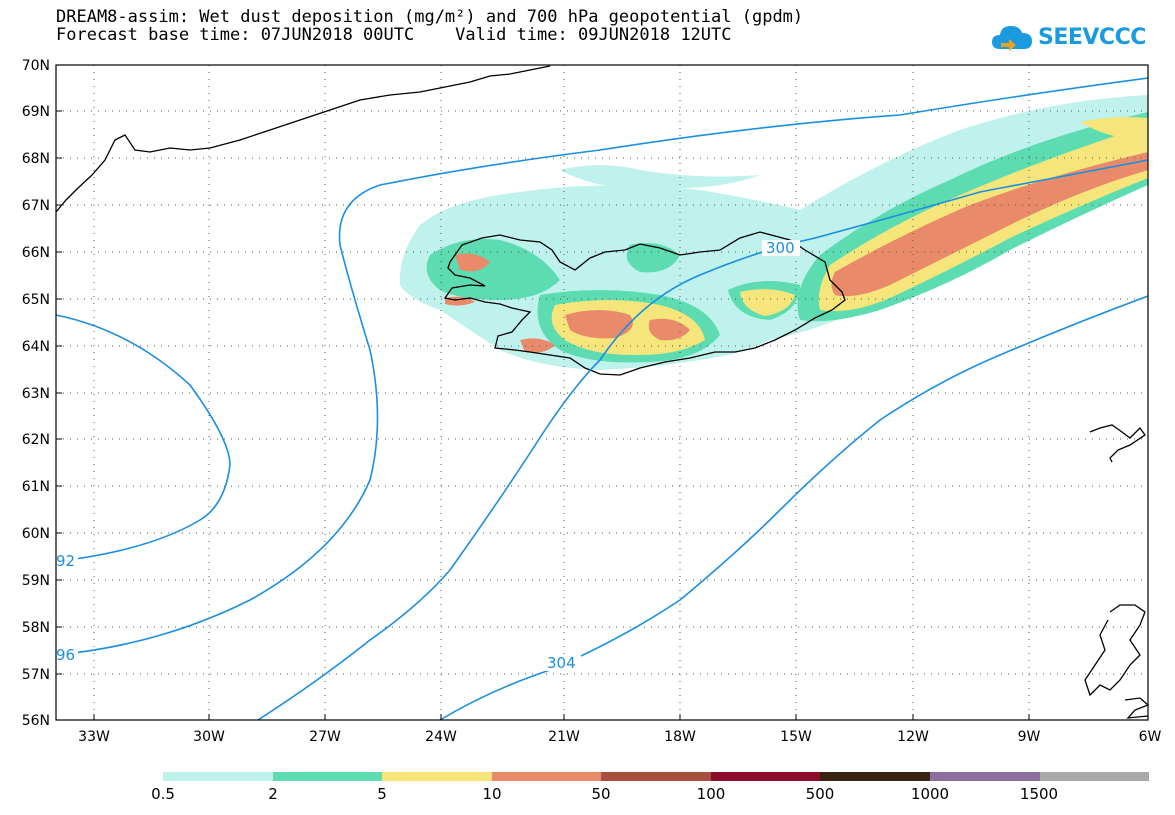 Image resolution: width=1175 pixels, height=815 pixels. I want to click on lat-label: 68N, so click(36, 159).